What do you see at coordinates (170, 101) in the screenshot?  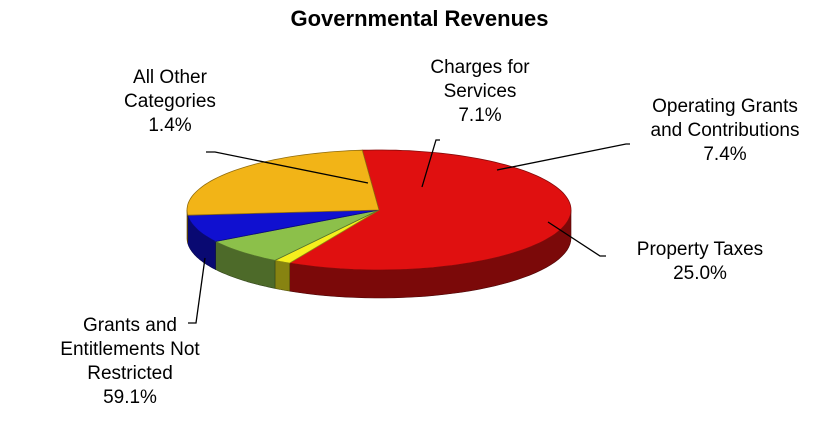 I see `label-all-other-categories: All Other Categories 1.4%` at bounding box center [170, 101].